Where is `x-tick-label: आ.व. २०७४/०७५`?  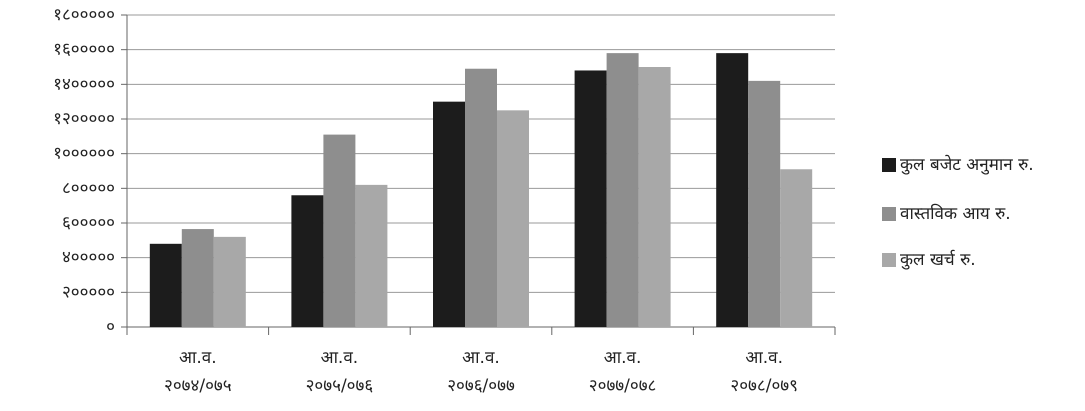 x-tick-label: आ.व. २०७४/०७५ is located at coordinates (197, 372).